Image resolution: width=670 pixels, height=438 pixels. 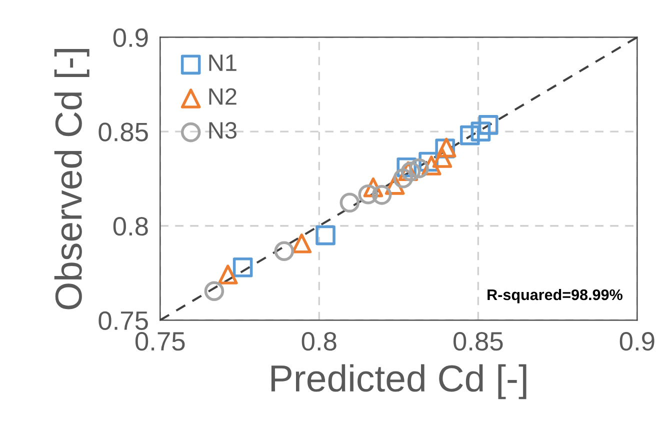 What do you see at coordinates (478, 341) in the screenshot?
I see `x-tick-label: 0.85` at bounding box center [478, 341].